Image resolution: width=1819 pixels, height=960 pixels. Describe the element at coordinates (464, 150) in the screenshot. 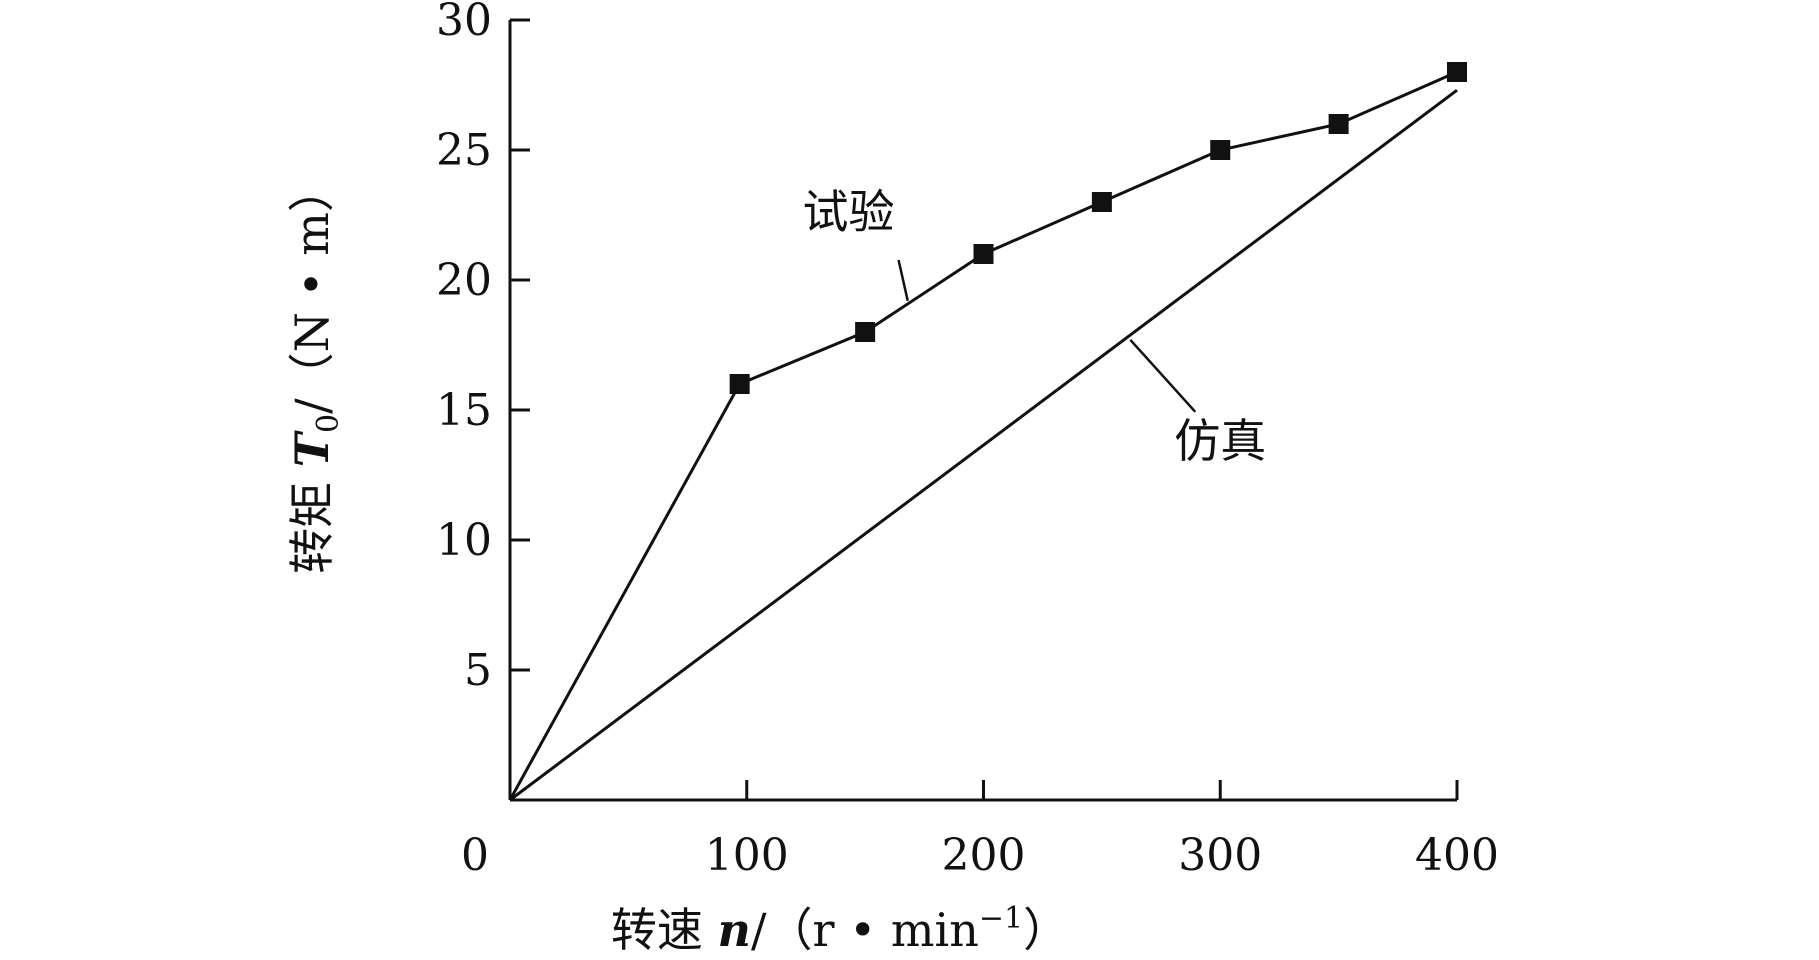

I see `y-tick-label: 25` at that location.